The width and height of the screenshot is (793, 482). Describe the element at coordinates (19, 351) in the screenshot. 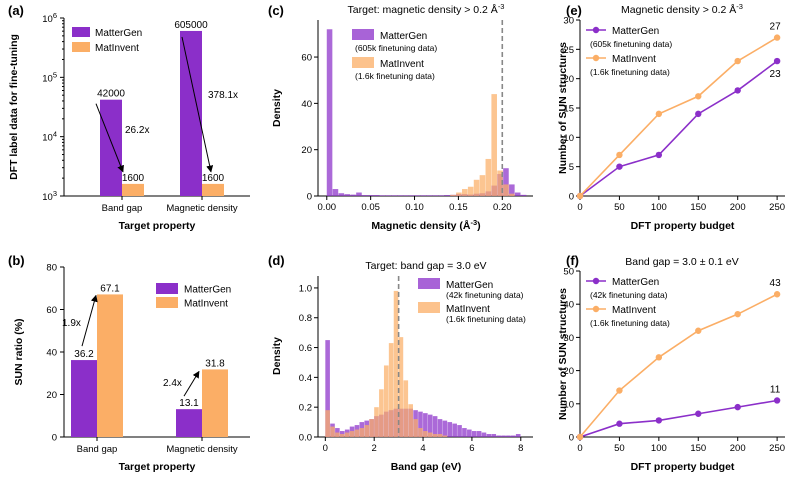

I see `b-ylabel: SUN ratio (%)` at that location.